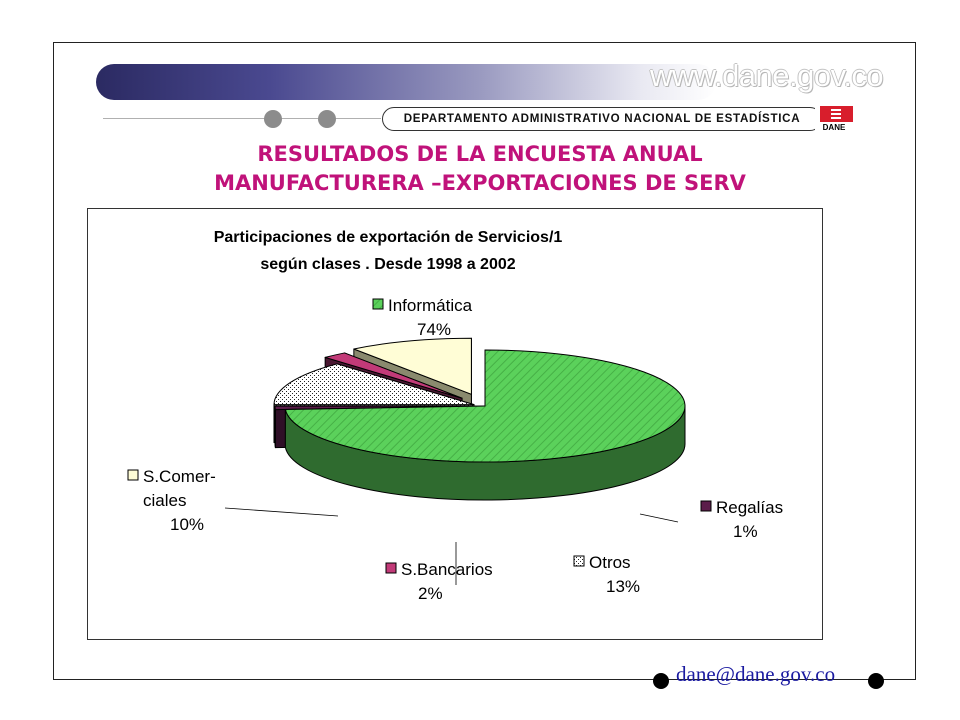  Describe the element at coordinates (480, 183) in the screenshot. I see `slide-title-line: MANUFACTURERA –EXPORTACIONES DE SERV` at that location.